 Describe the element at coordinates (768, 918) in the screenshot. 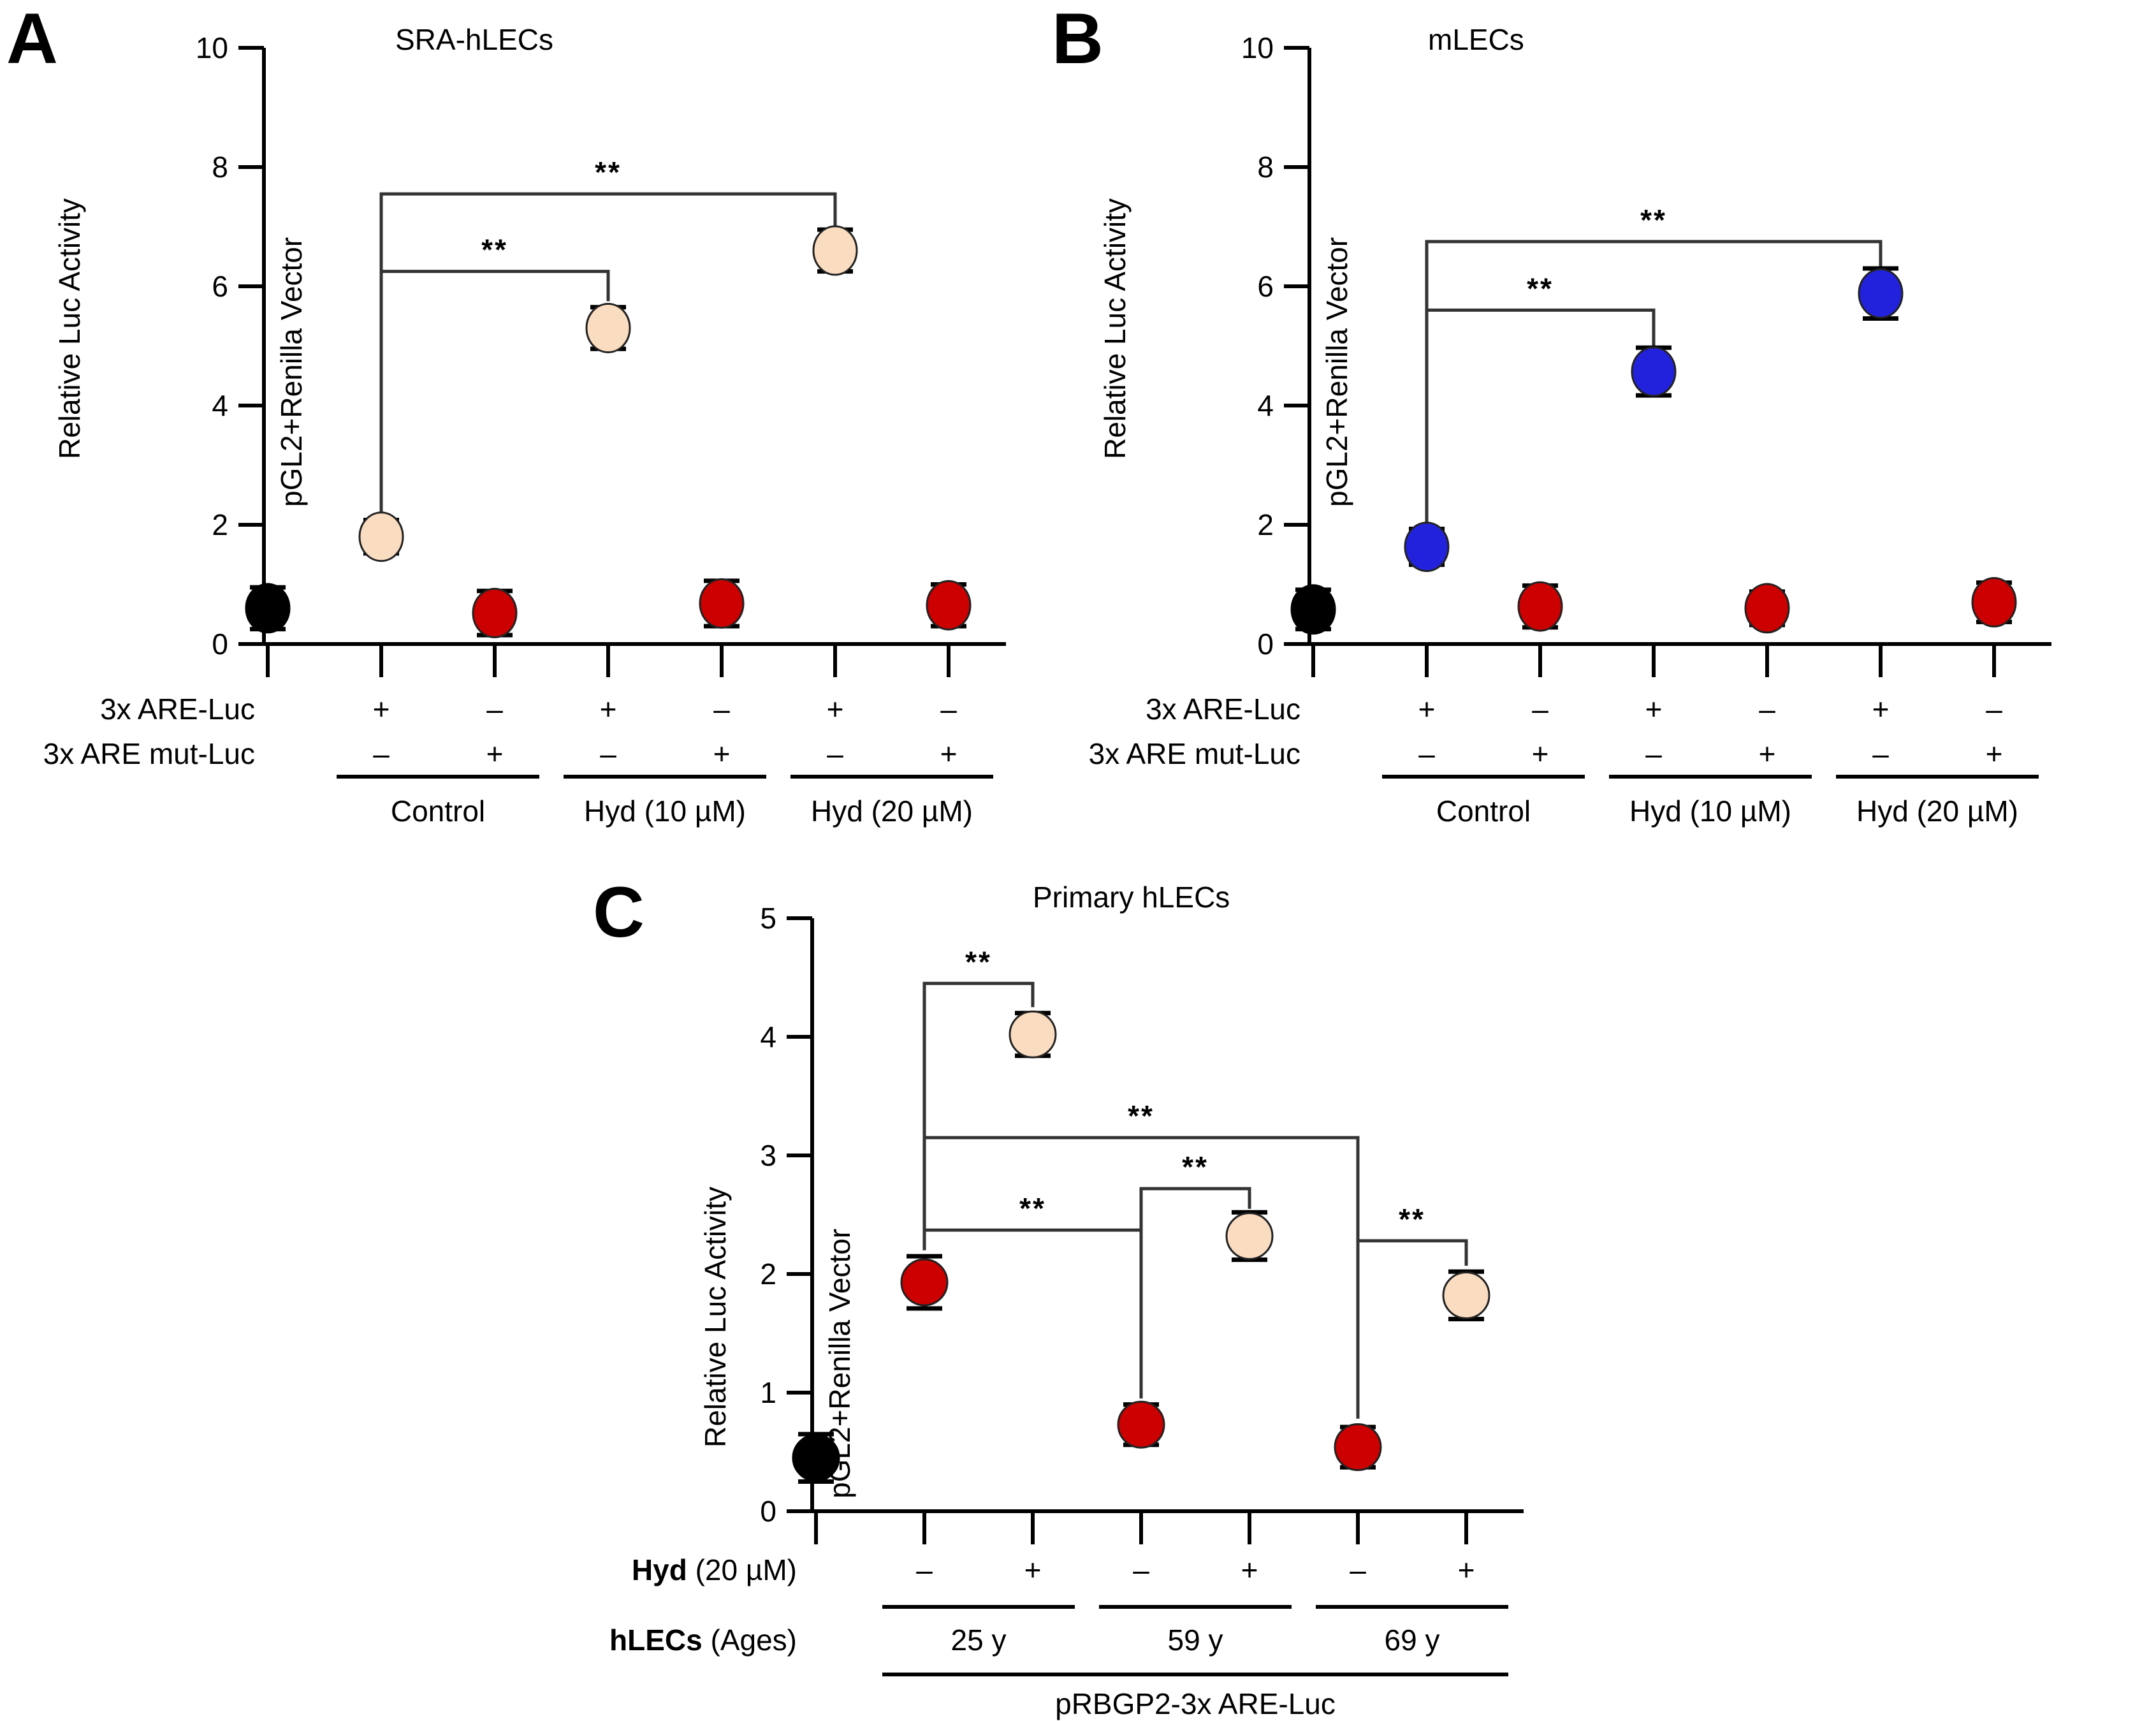

I see `y-tick-label: 5` at that location.